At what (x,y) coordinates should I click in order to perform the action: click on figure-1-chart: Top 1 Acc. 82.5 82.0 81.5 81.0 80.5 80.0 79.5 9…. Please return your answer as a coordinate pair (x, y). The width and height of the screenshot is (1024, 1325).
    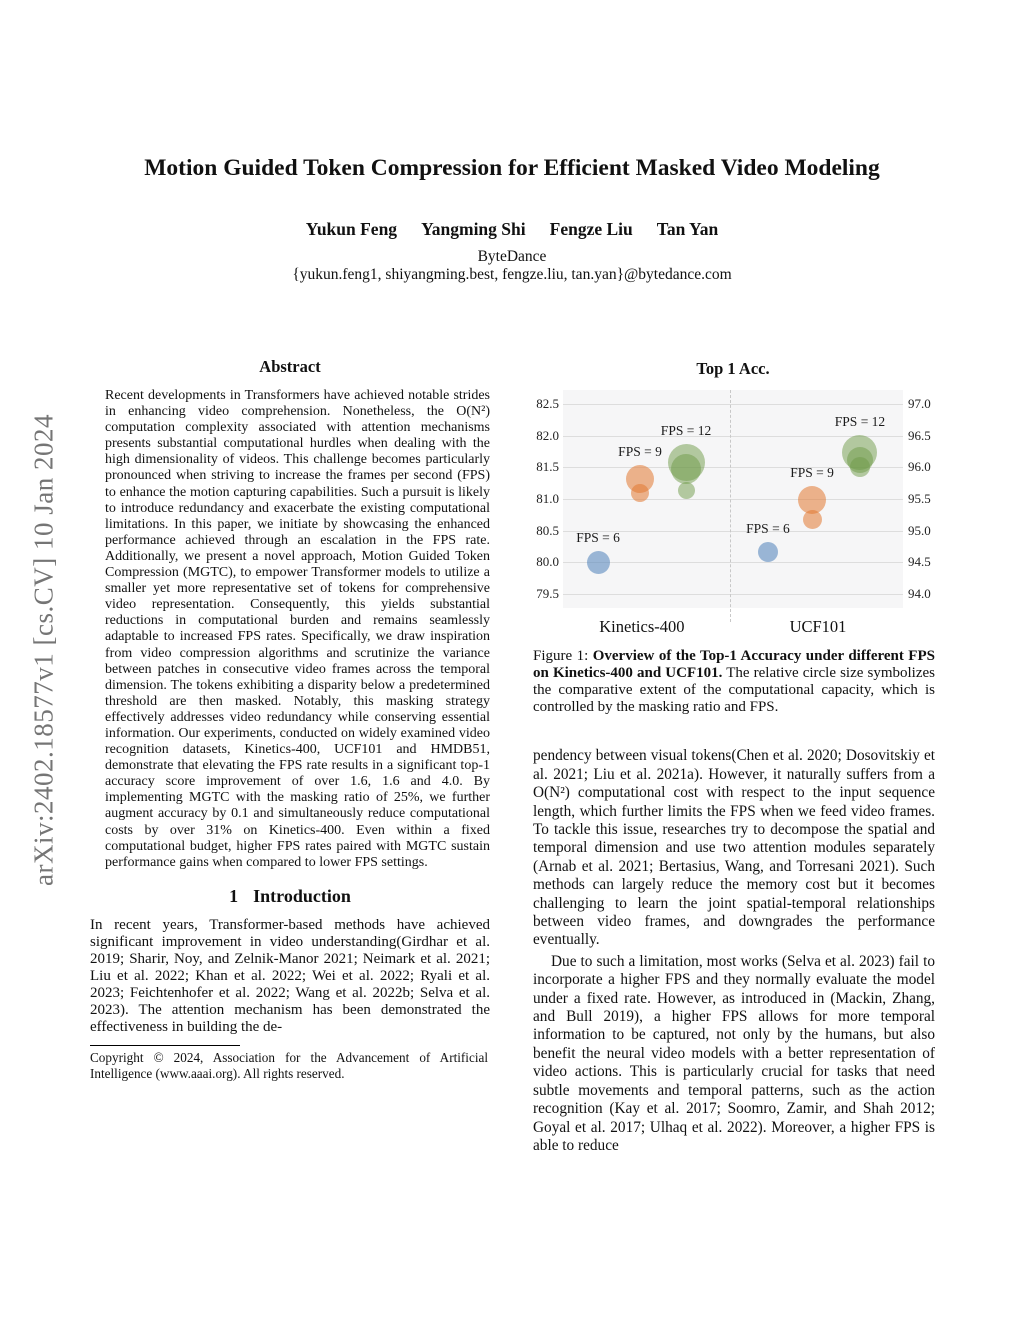
    Looking at the image, I should click on (734, 501).